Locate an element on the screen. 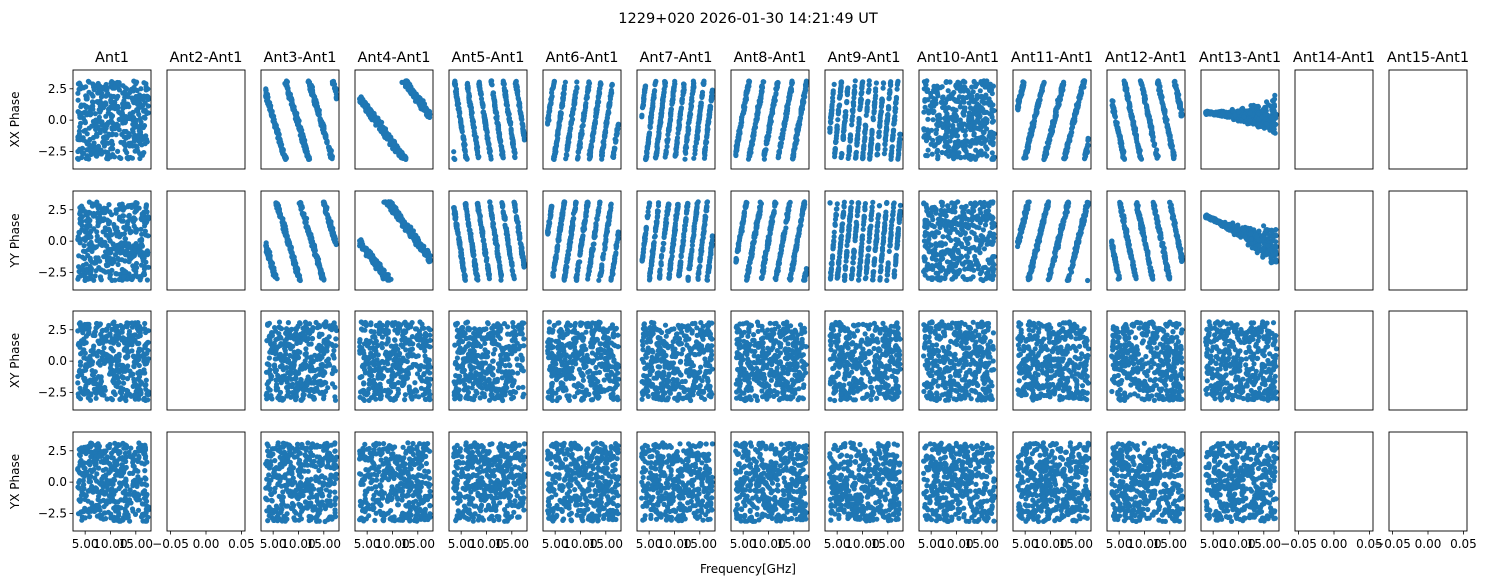  axes-frame is located at coordinates (206, 481).